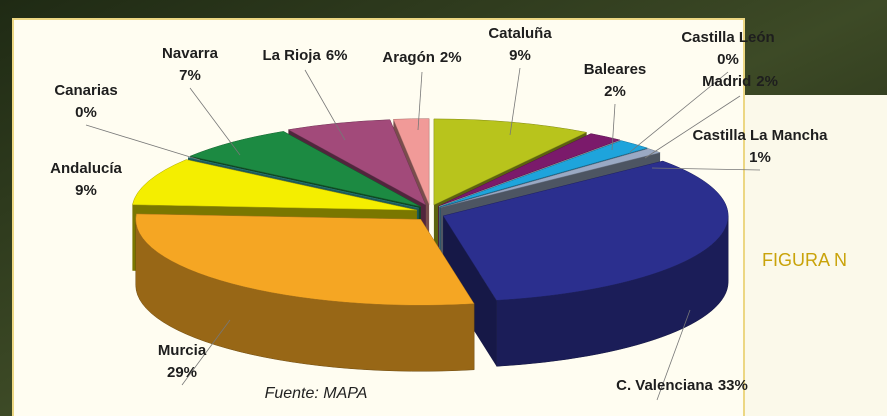  I want to click on slice-label-name: Baleares, so click(615, 69).